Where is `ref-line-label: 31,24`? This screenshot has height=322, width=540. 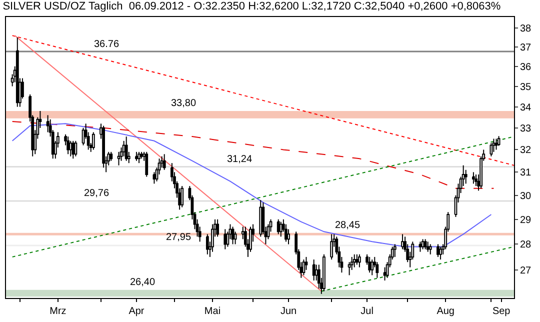
ref-line-label: 31,24 is located at coordinates (239, 159).